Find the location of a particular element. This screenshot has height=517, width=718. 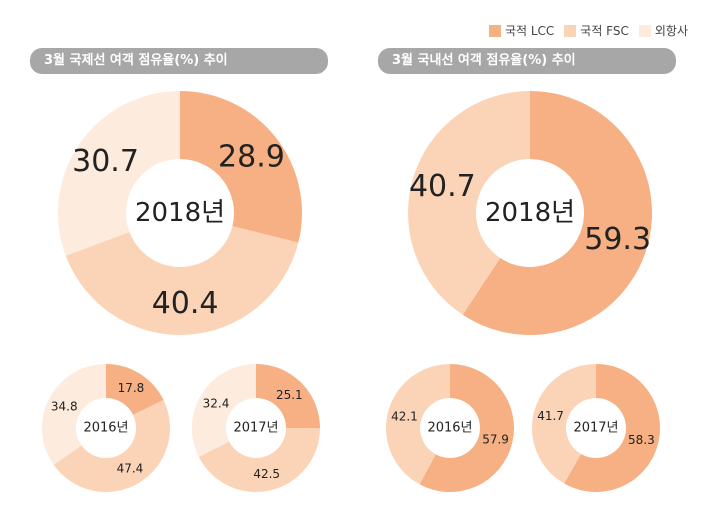

legend-label-foreign: 외항사 is located at coordinates (671, 31).